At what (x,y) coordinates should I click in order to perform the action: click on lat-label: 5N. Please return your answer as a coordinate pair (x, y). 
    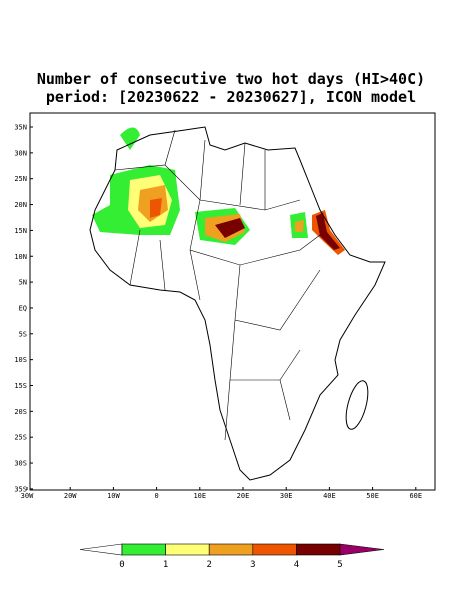
    Looking at the image, I should click on (23, 283).